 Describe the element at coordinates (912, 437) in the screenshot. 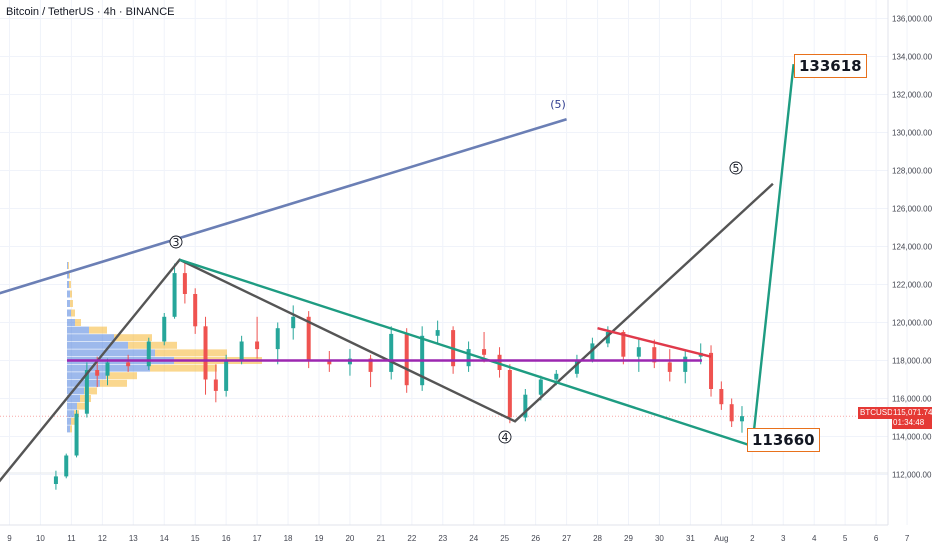

I see `price-tick-label: 114,000.00` at that location.